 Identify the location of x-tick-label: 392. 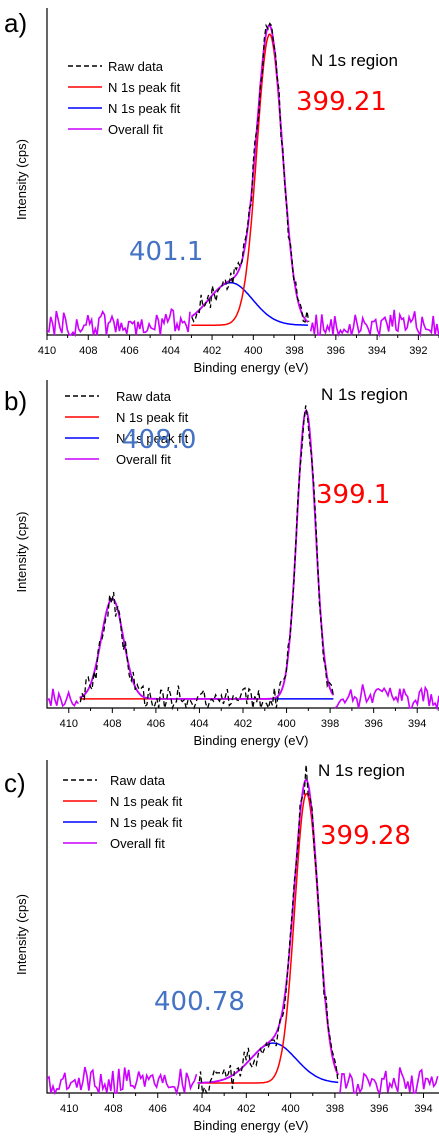
(418, 351).